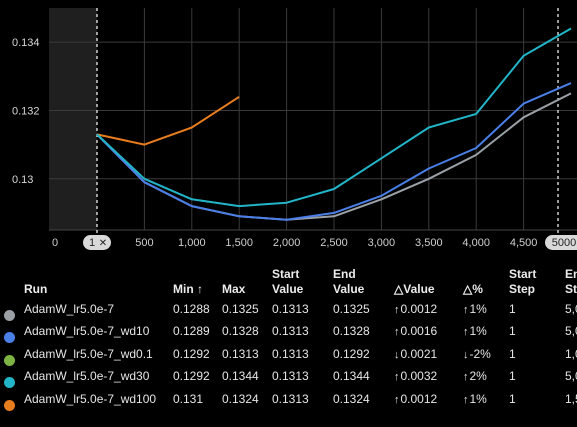 Image resolution: width=577 pixels, height=427 pixels. What do you see at coordinates (571, 399) in the screenshot?
I see `cell-end-step: 1,5` at bounding box center [571, 399].